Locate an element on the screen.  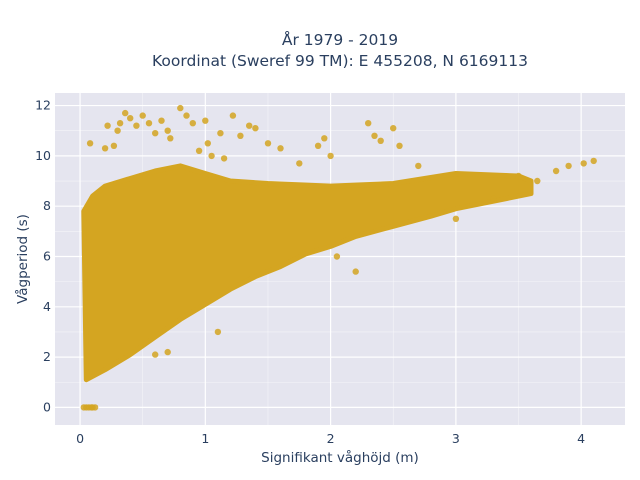
y-tick-label: 10 is located at coordinates (43, 155).